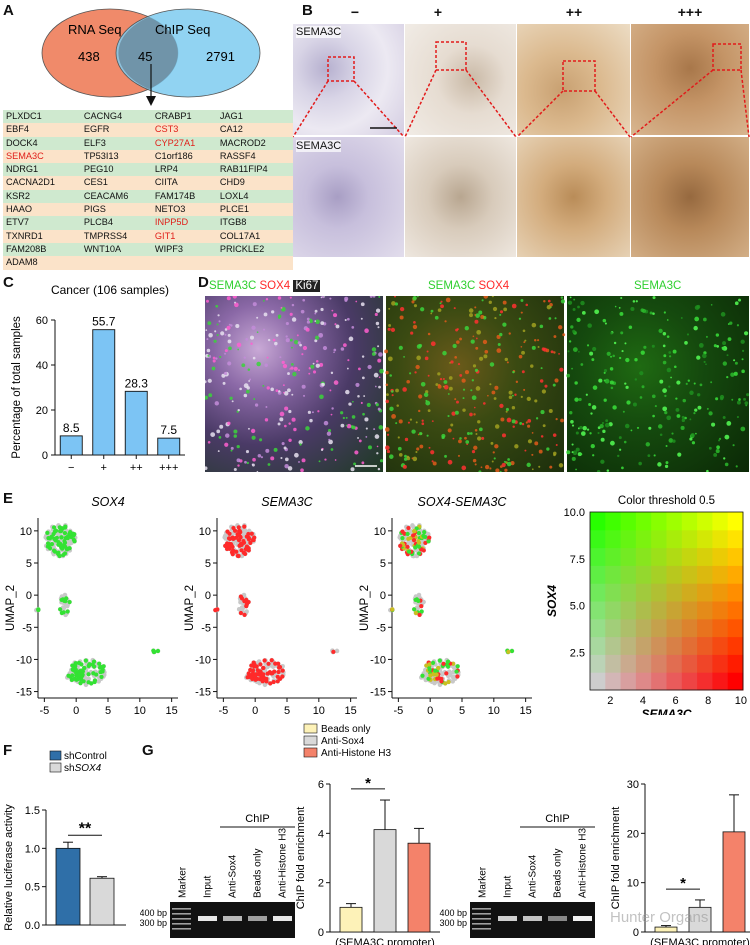 This screenshot has height=945, width=750. I want to click on chart-c-value-label: 28.3, so click(137, 383).